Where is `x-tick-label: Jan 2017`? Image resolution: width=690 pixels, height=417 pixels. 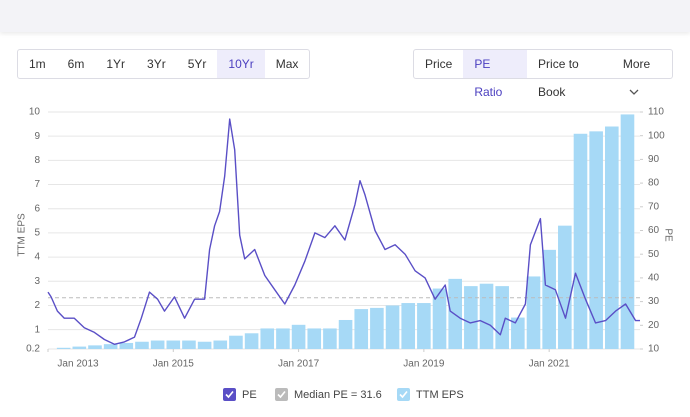 x-tick-label: Jan 2017 is located at coordinates (299, 364).